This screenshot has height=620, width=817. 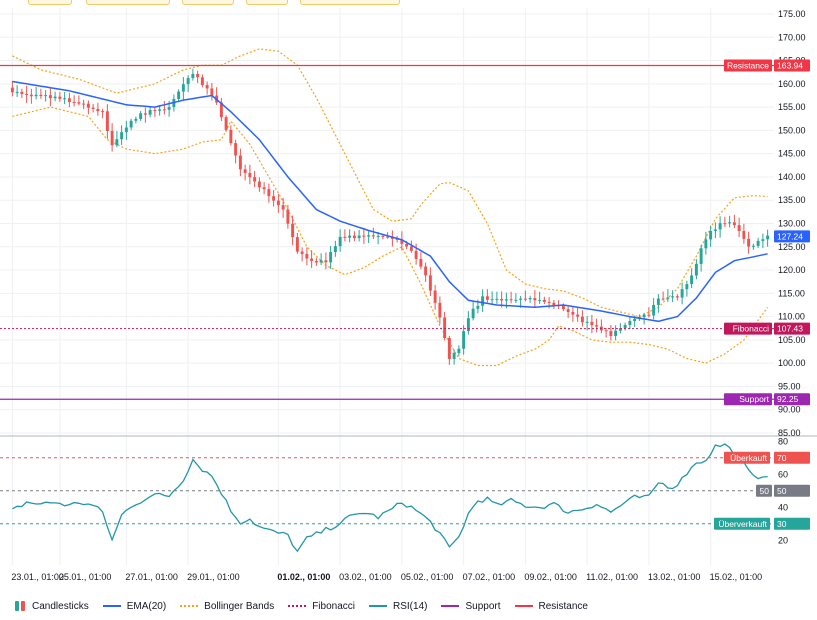 What do you see at coordinates (37, 577) in the screenshot?
I see `time-tick-label: 23.01., 01:00` at bounding box center [37, 577].